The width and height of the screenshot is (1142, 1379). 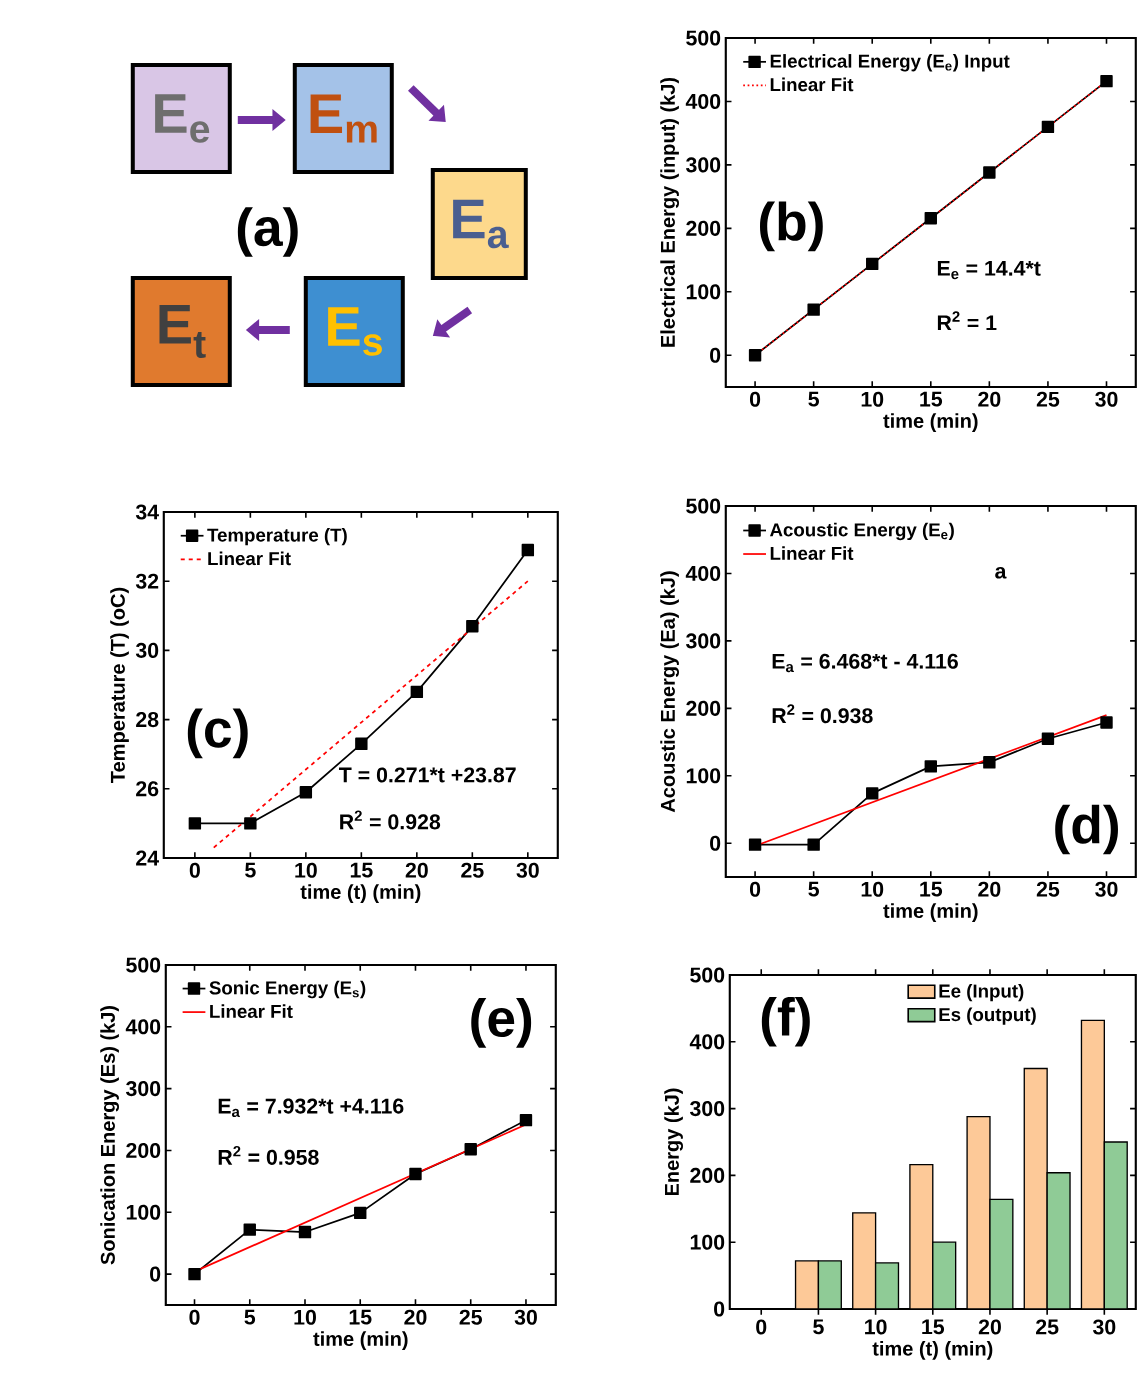 What do you see at coordinates (147, 789) in the screenshot?
I see `y-tick-label: 26` at bounding box center [147, 789].